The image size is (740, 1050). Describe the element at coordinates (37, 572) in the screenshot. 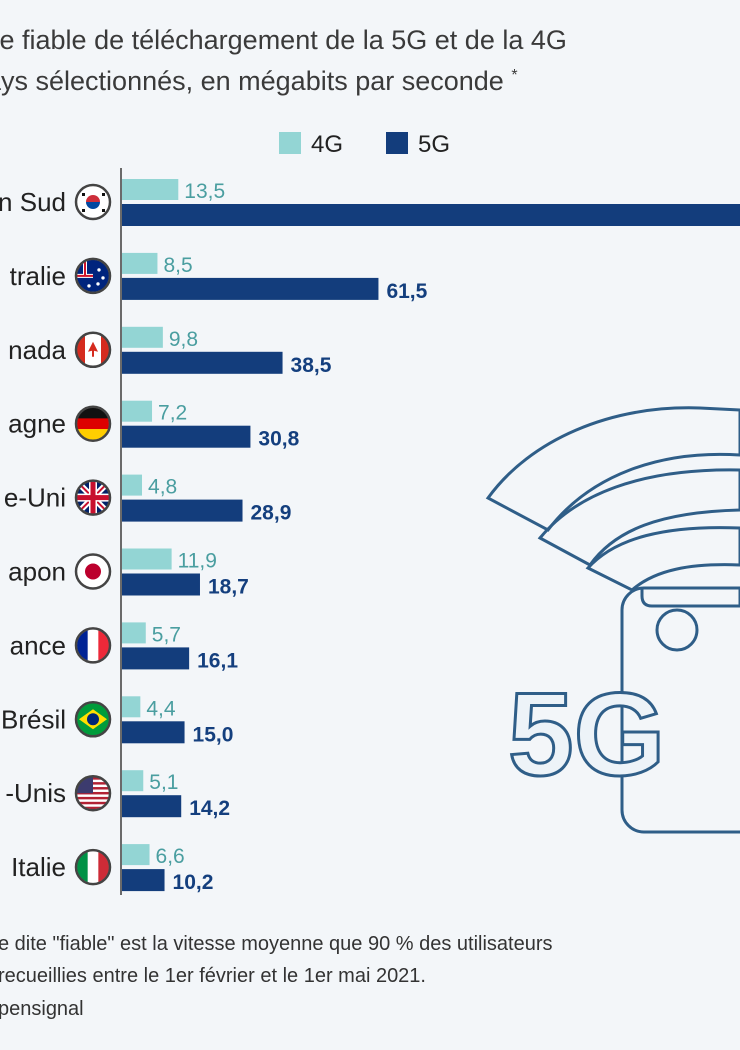

I see `category-label: apon` at that location.